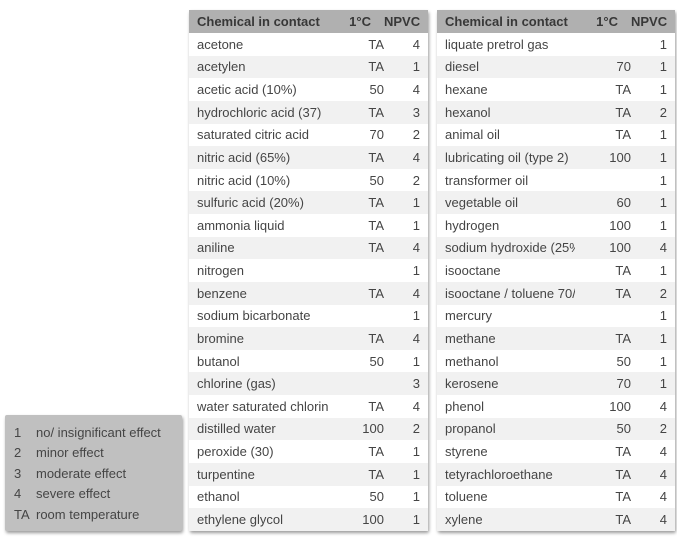  Describe the element at coordinates (253, 135) in the screenshot. I see `cell-chemical: saturated citric acid` at that location.